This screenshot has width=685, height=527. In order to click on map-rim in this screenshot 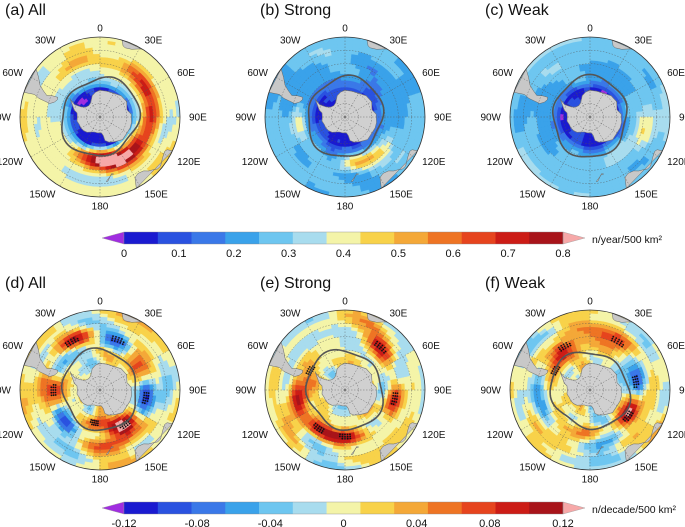, I will do `click(100, 117)`.